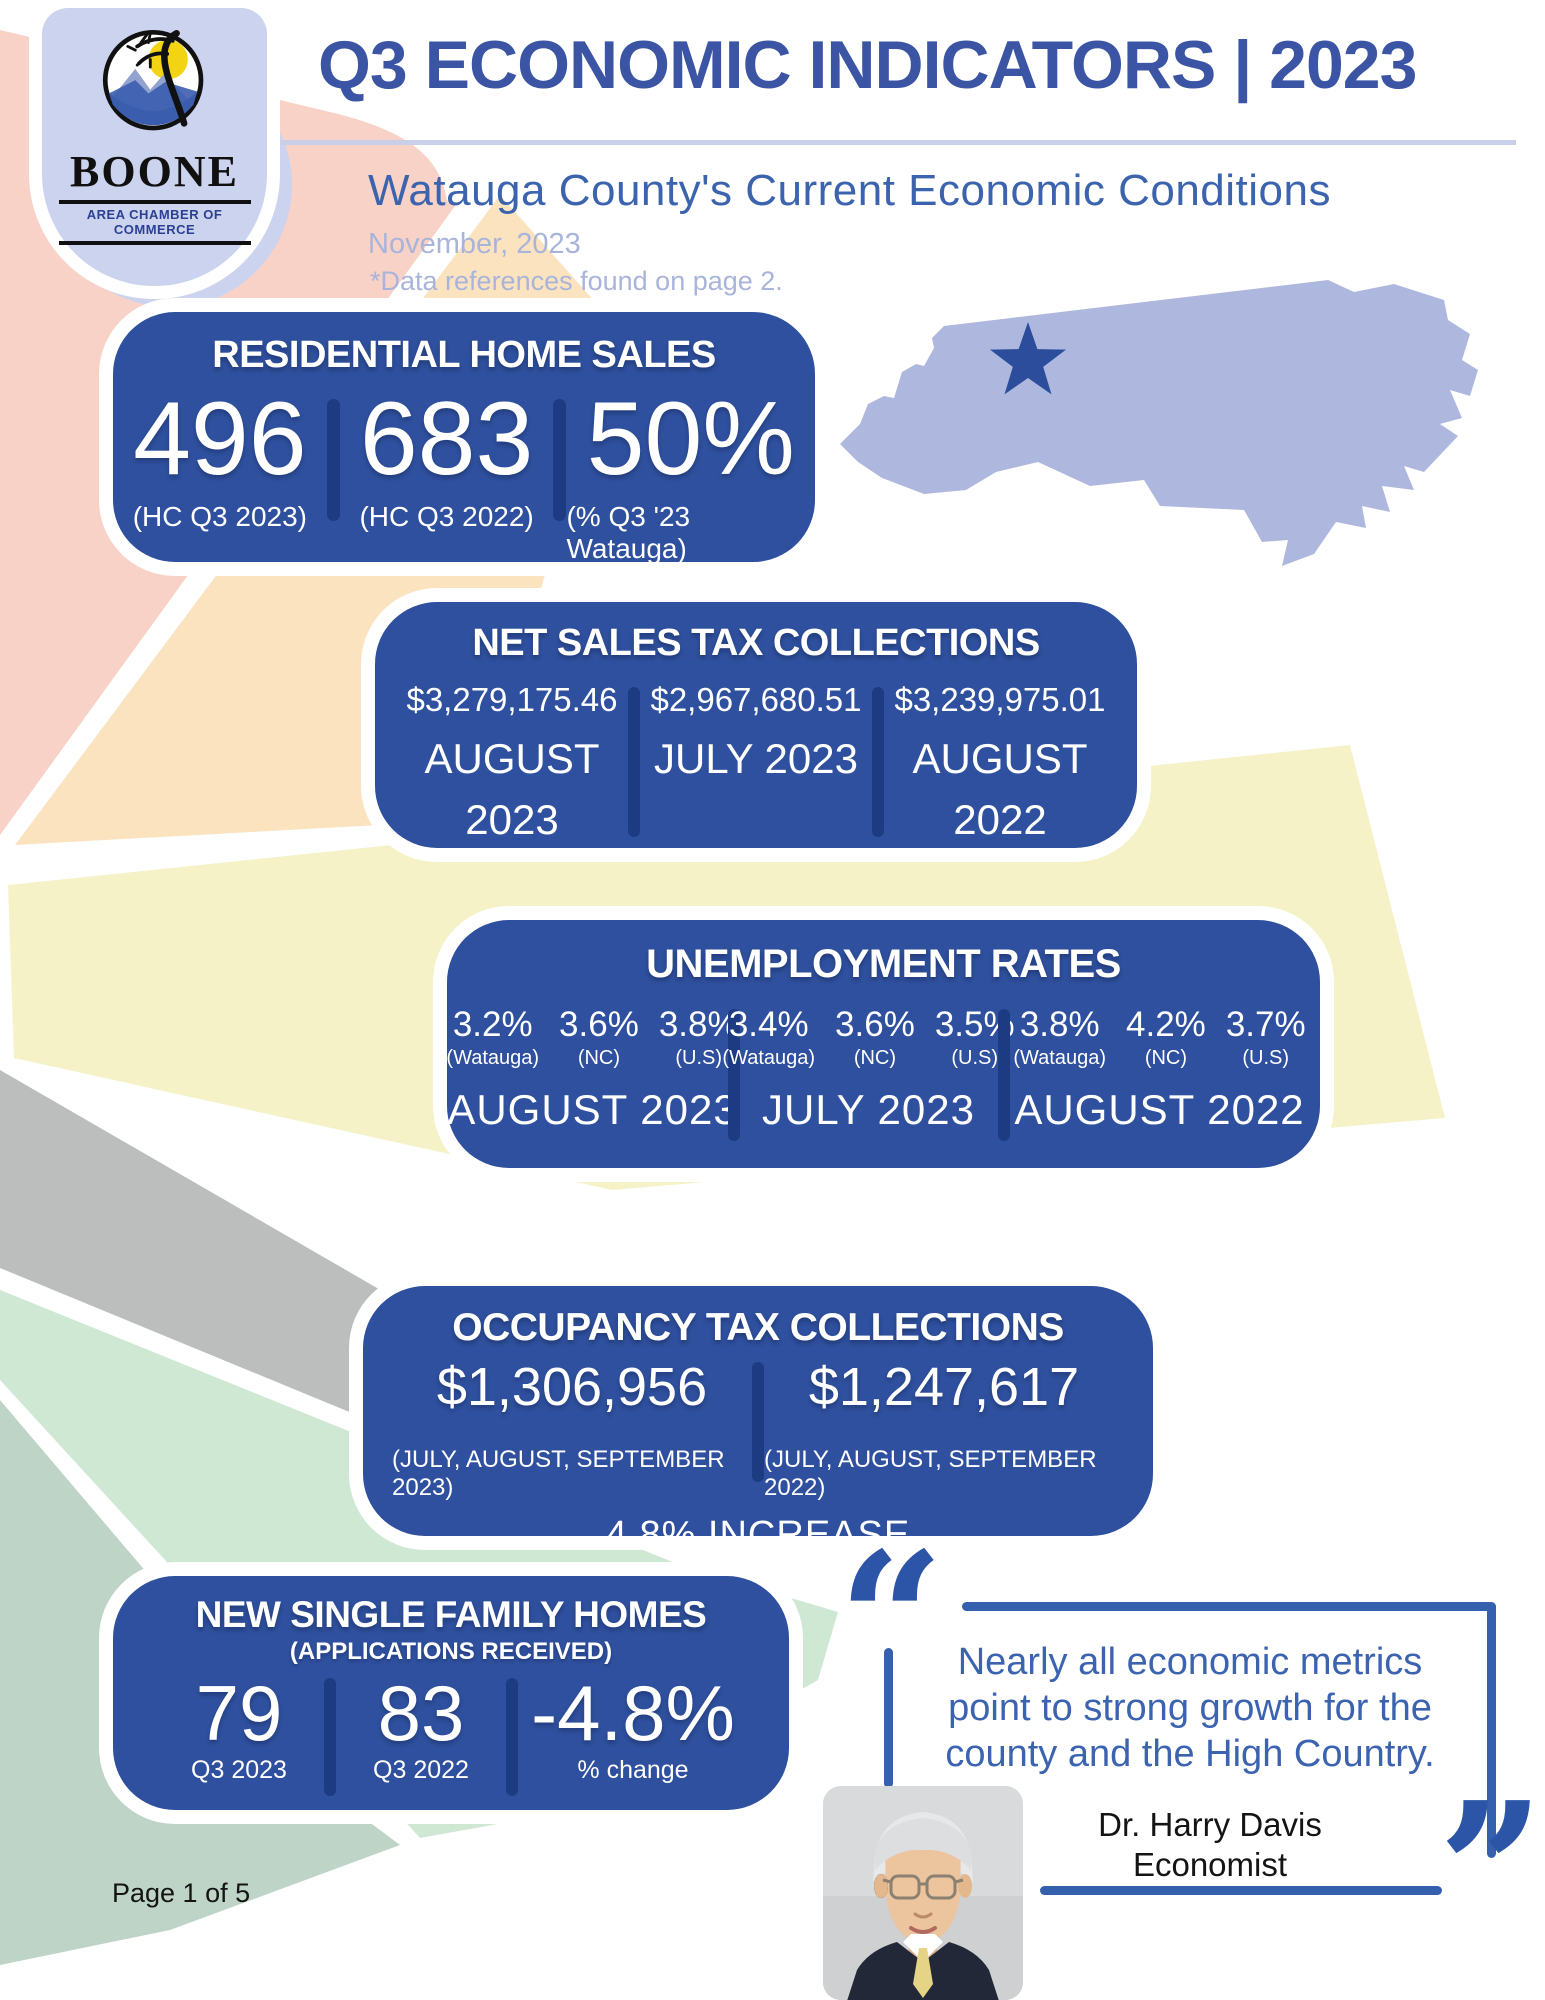  I want to click on rate-value: 4.2%, so click(1166, 1024).